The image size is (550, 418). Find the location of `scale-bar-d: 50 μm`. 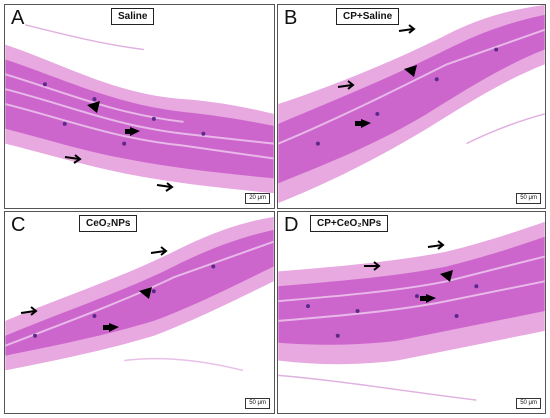

scale-bar-d: 50 μm is located at coordinates (528, 403).